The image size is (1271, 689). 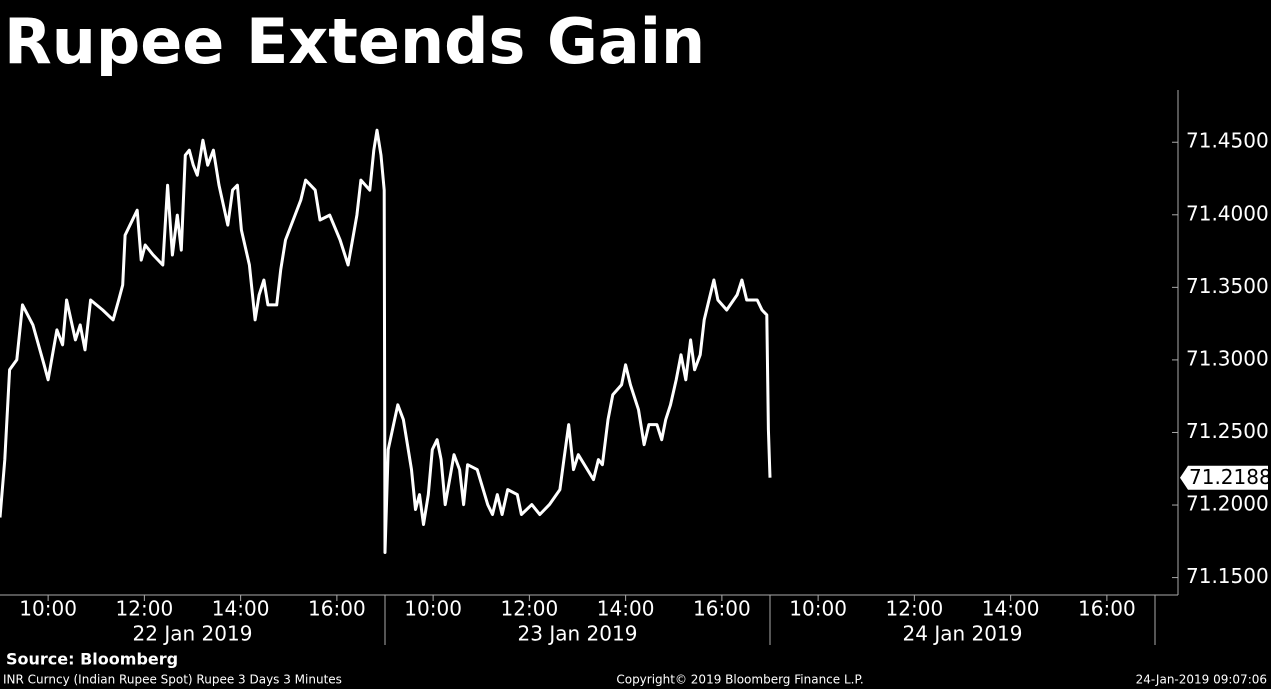 I want to click on y-tick-label: 71.3500, so click(x=1227, y=286).